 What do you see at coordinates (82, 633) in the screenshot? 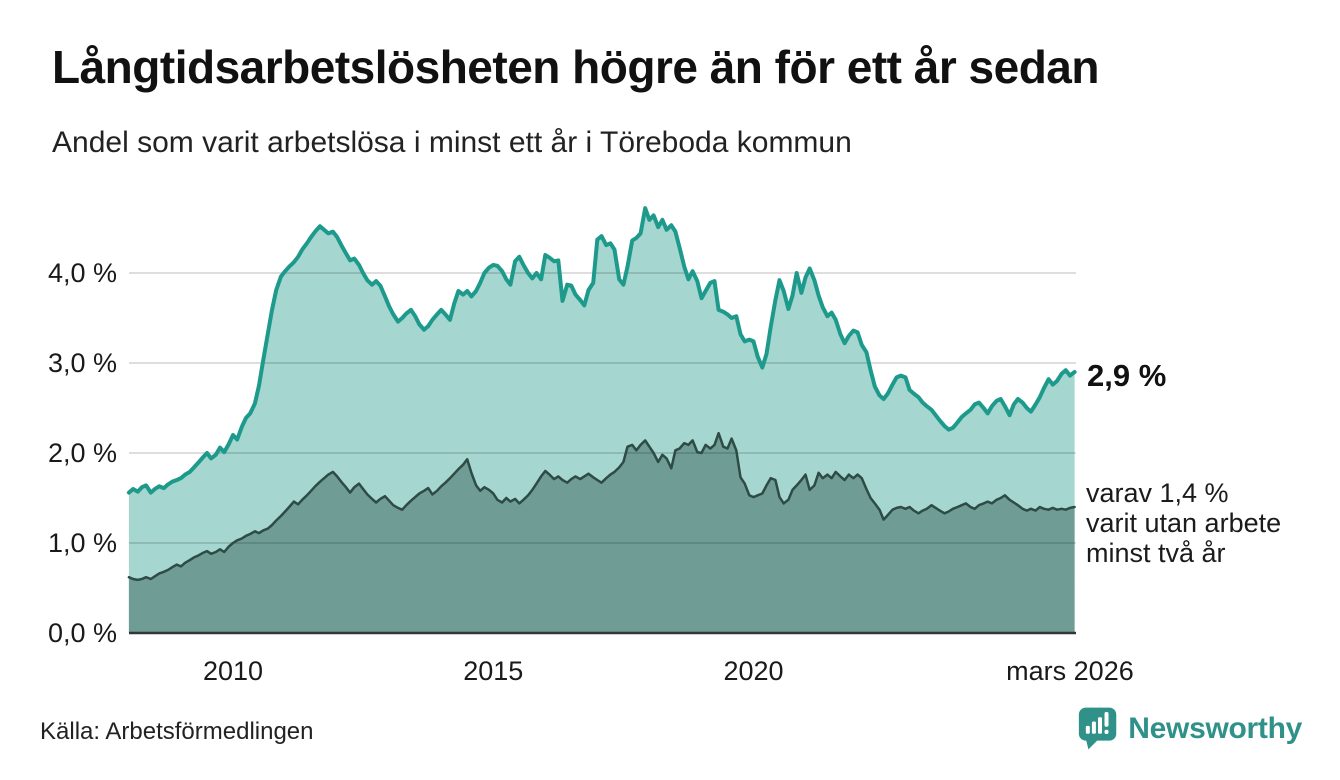
I see `y-tick-label: 0,0 %` at bounding box center [82, 633].